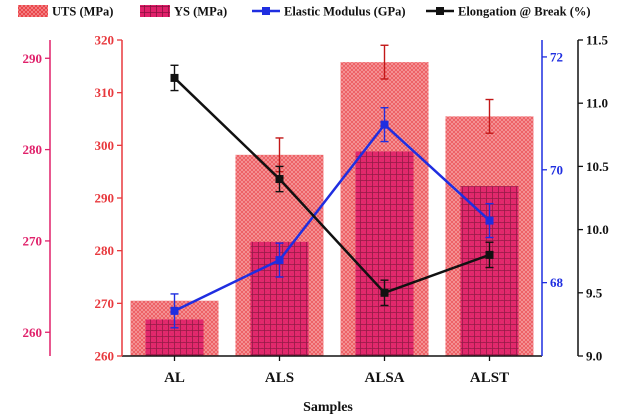  What do you see at coordinates (597, 229) in the screenshot?
I see `tick-label-el-10.0: 10.0` at bounding box center [597, 229].